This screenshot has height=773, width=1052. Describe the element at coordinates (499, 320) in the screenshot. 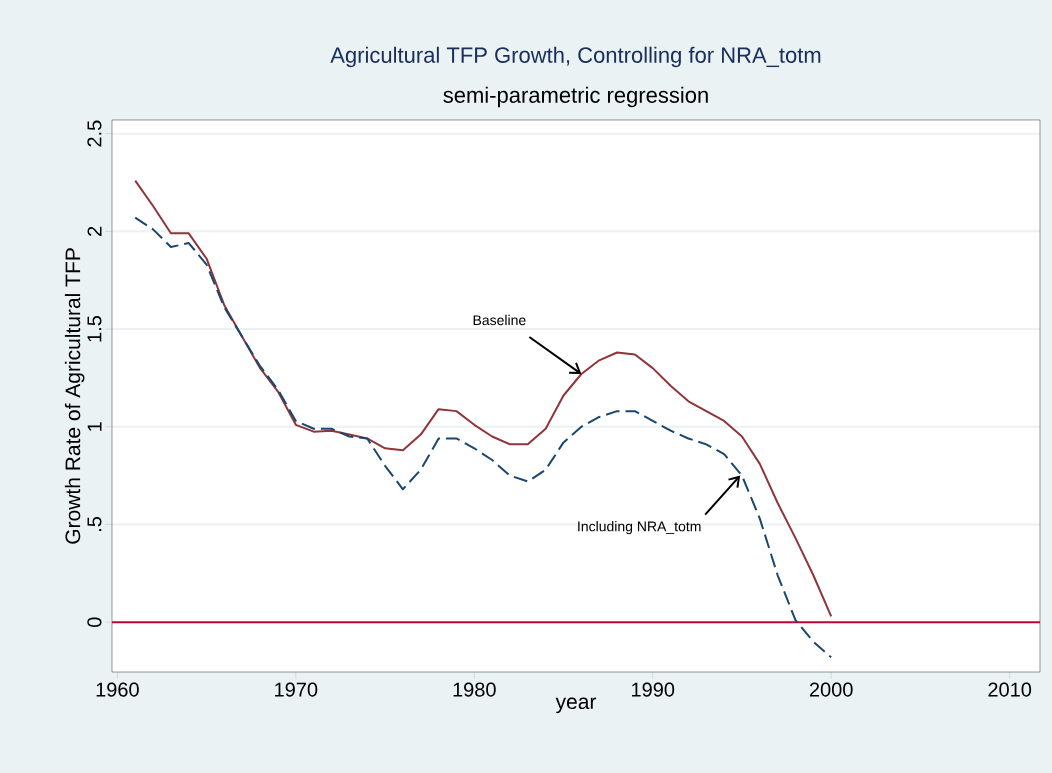

I see `annotation: Baseline` at that location.